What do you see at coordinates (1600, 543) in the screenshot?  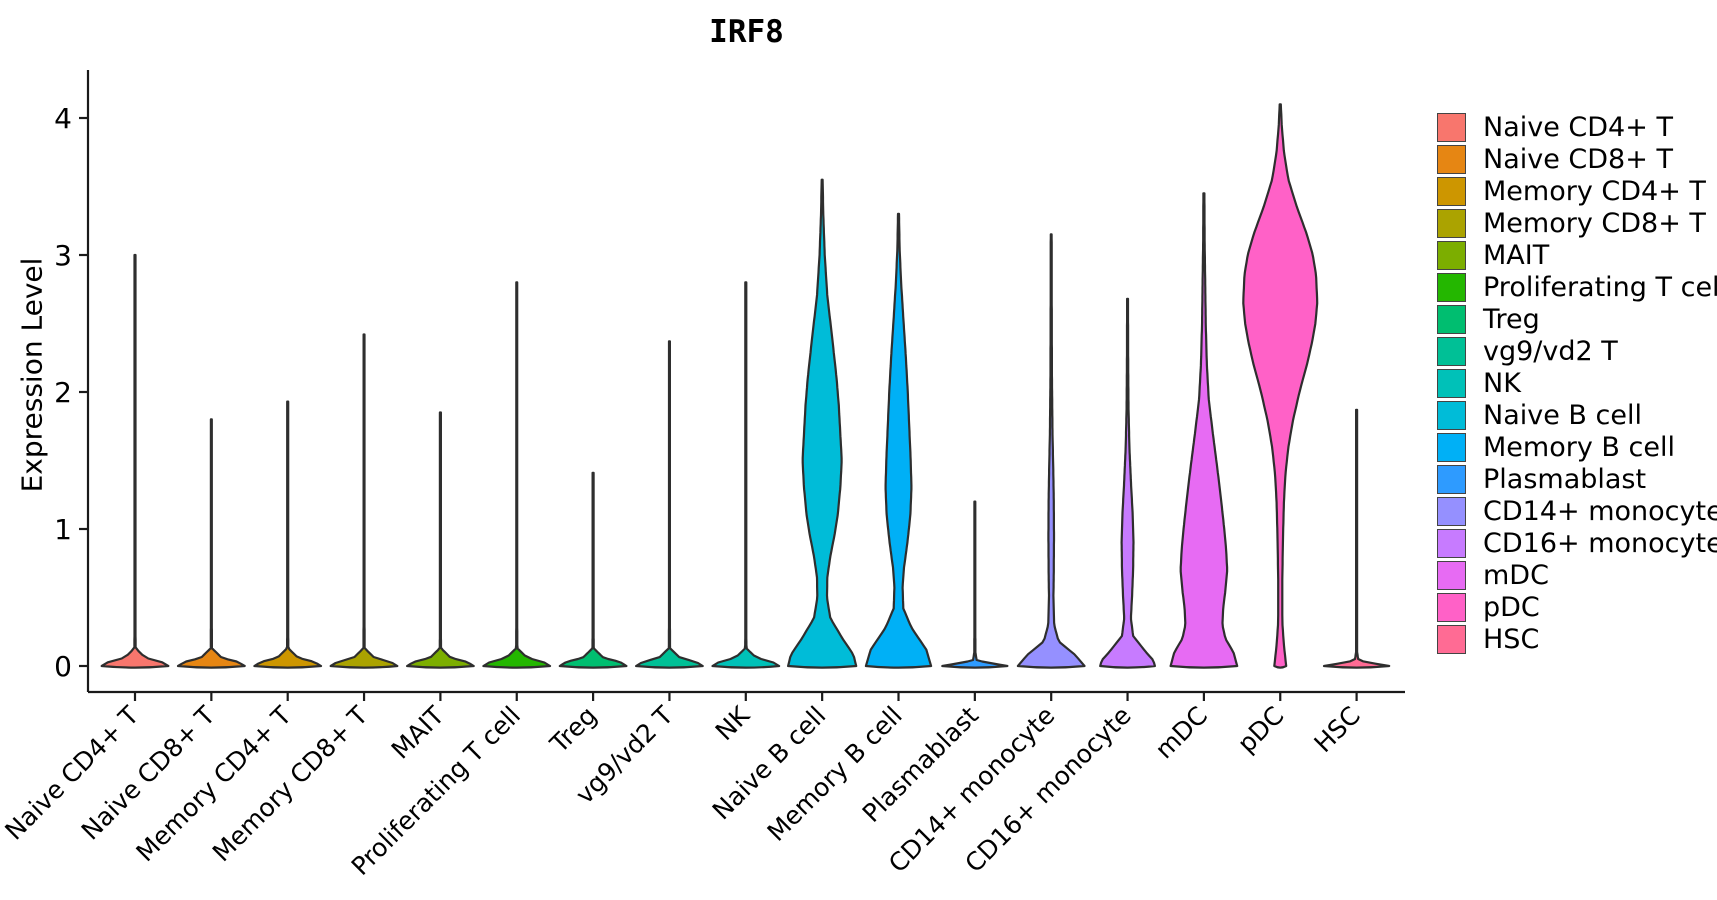 I see `legend-label: CD16+ monocyte` at bounding box center [1600, 543].